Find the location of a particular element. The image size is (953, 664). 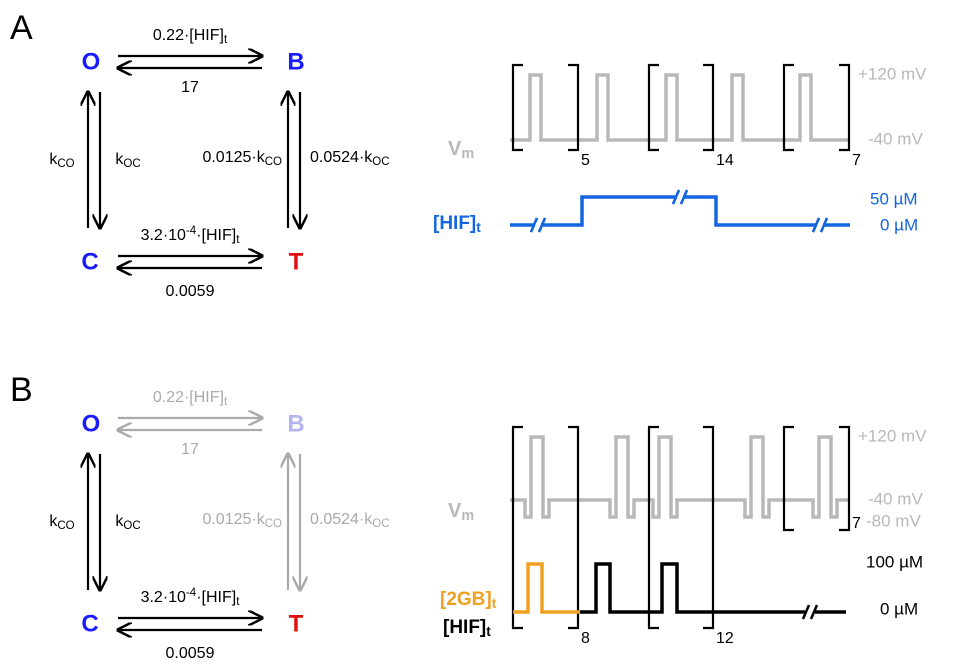

voltage-trace is located at coordinates (680, 107).